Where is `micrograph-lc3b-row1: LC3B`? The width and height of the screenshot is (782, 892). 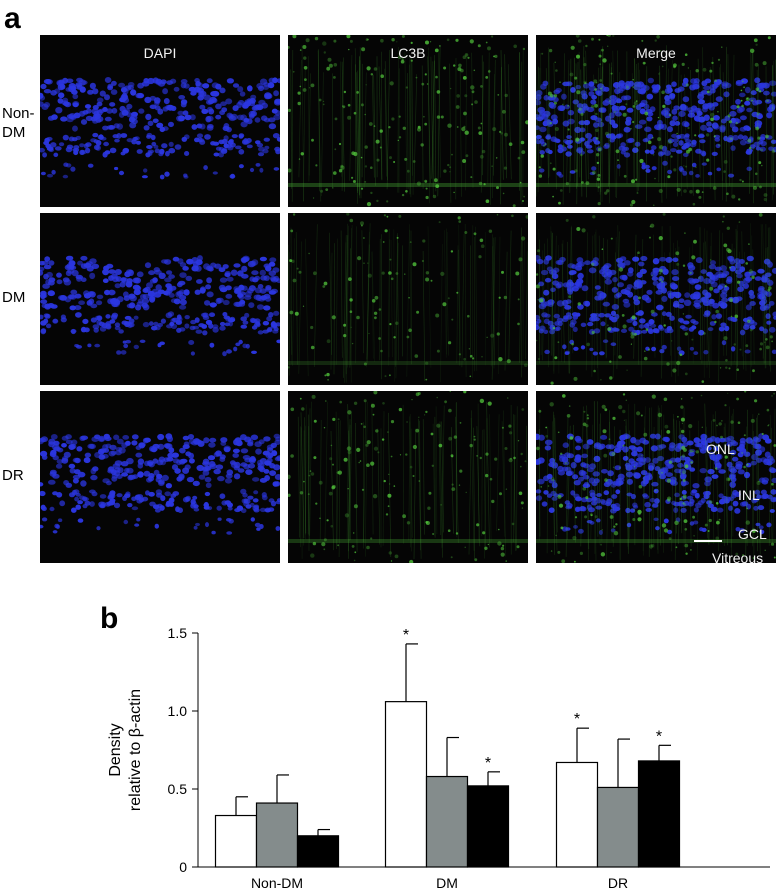 micrograph-lc3b-row1: LC3B is located at coordinates (408, 121).